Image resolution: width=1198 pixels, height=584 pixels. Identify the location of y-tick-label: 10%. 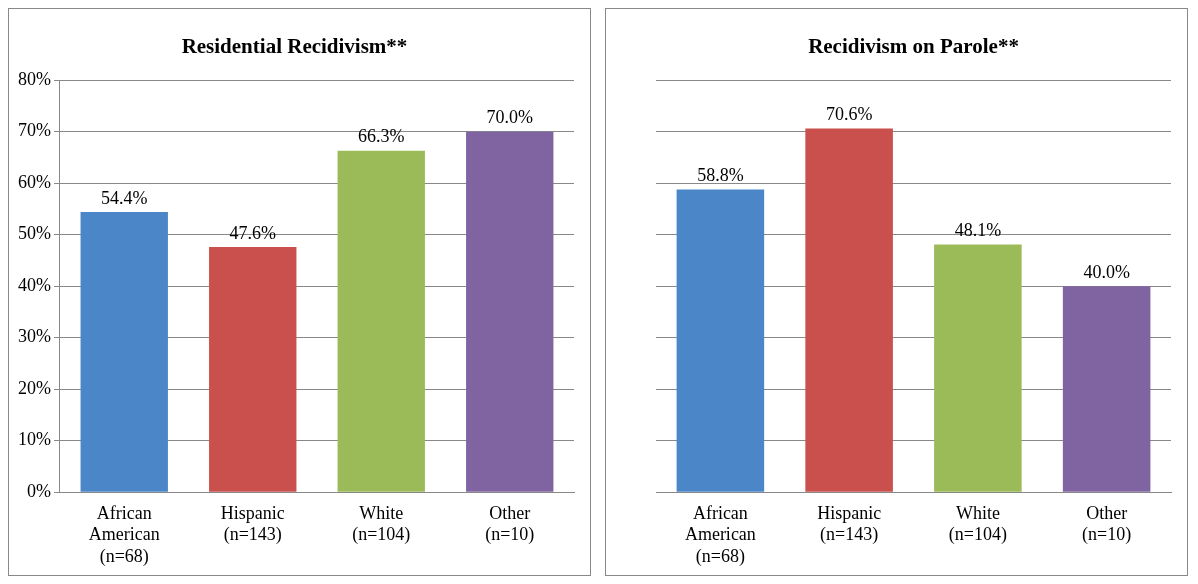
(34, 439).